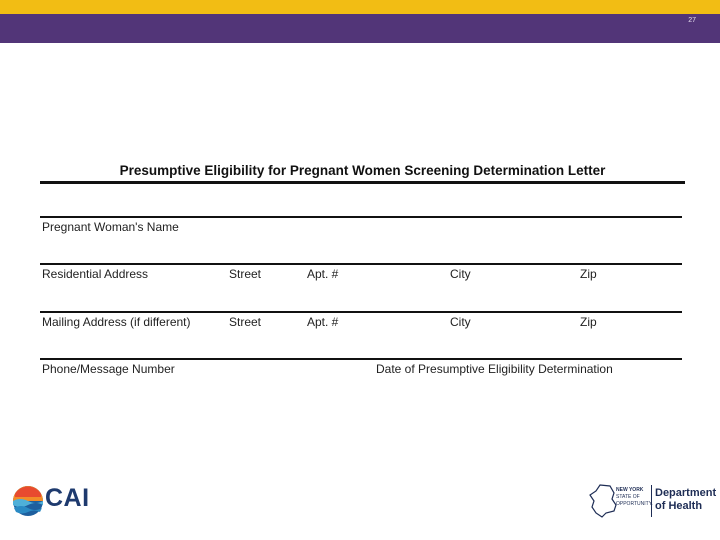 The width and height of the screenshot is (720, 540). Describe the element at coordinates (28, 501) in the screenshot. I see `cai-emblem-icon` at that location.